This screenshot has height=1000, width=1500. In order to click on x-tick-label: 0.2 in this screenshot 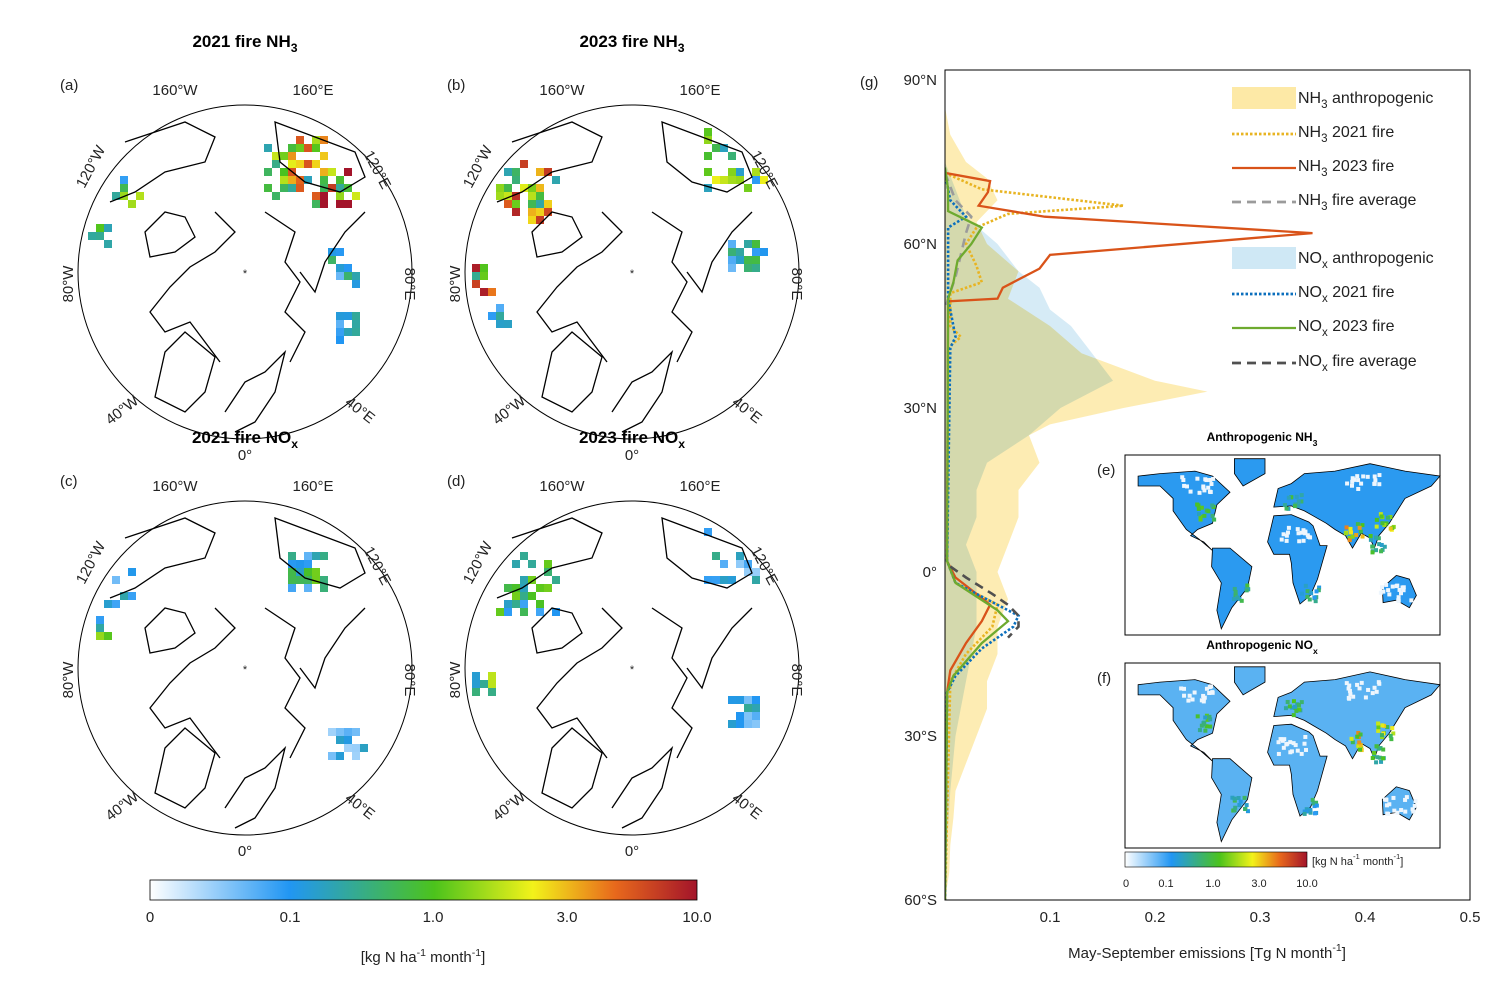, I will do `click(1155, 917)`.